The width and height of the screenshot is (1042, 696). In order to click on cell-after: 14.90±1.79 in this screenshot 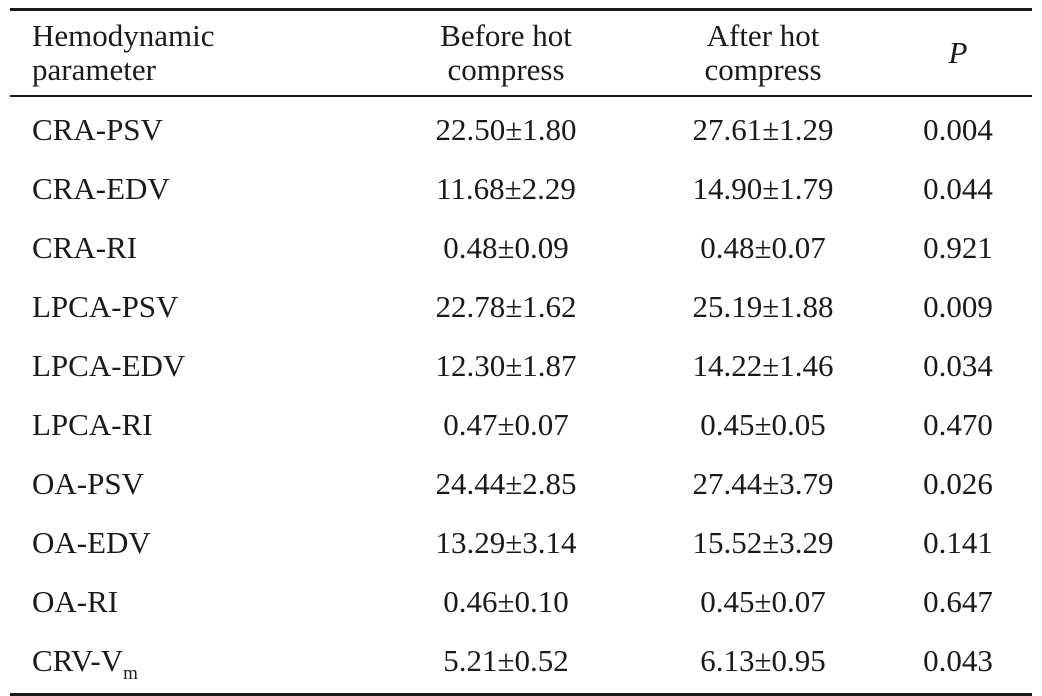, I will do `click(763, 188)`.